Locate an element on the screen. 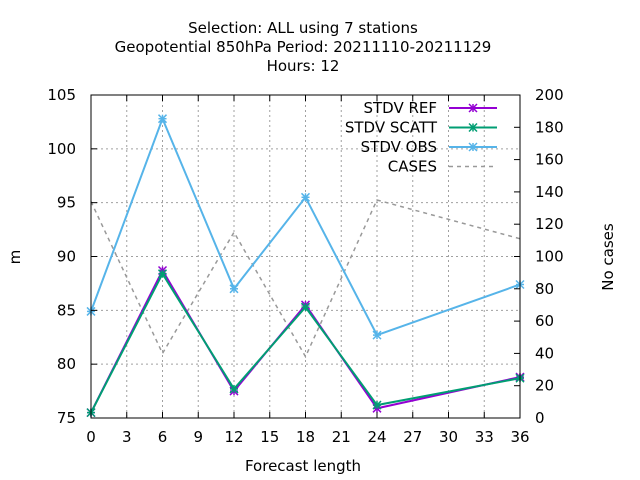 This screenshot has width=640, height=480. legend-label: STDV OBS is located at coordinates (399, 147).